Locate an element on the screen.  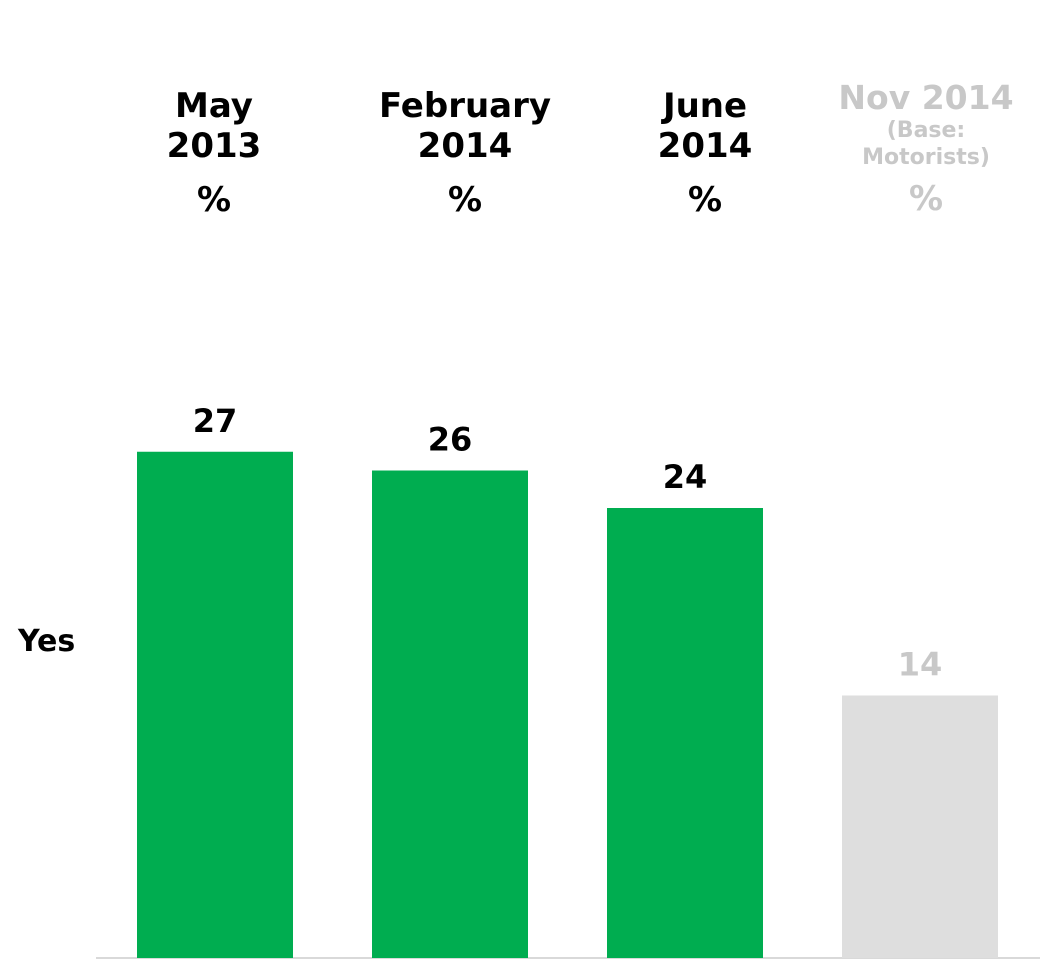
column-header-may-2013: May 2013 % is located at coordinates (214, 153).